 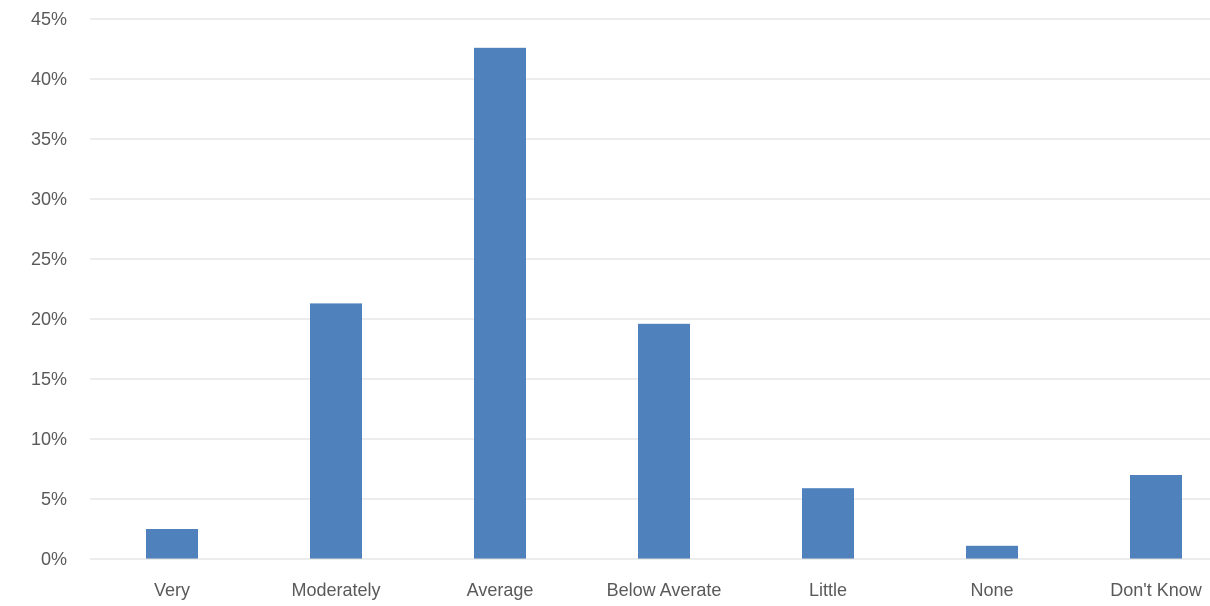 What do you see at coordinates (991, 590) in the screenshot?
I see `x-tick-label: None` at bounding box center [991, 590].